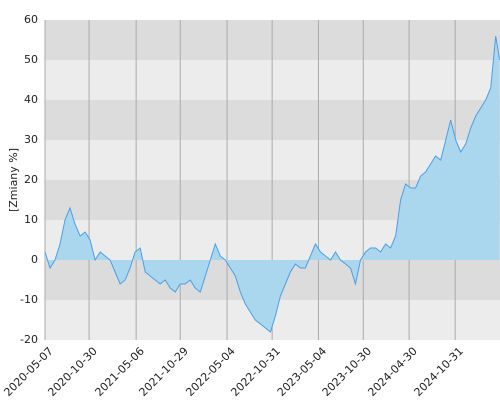 The height and width of the screenshot is (400, 500). What do you see at coordinates (31, 19) in the screenshot?
I see `y-tick-label: 60` at bounding box center [31, 19].